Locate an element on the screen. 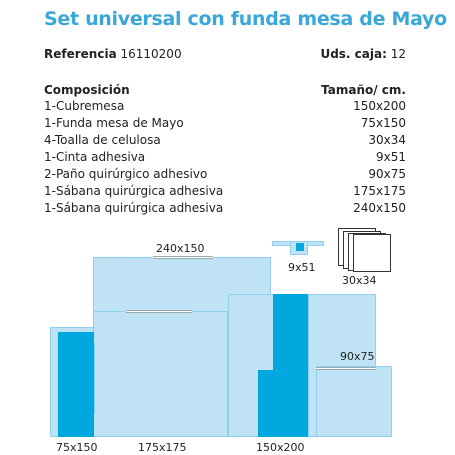 Image resolution: width=455 pixels, height=455 pixels. composition-header: Composición is located at coordinates (87, 90).